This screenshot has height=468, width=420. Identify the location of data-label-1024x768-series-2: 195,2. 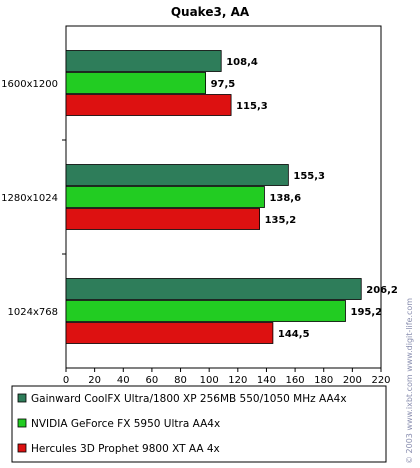
(366, 312).